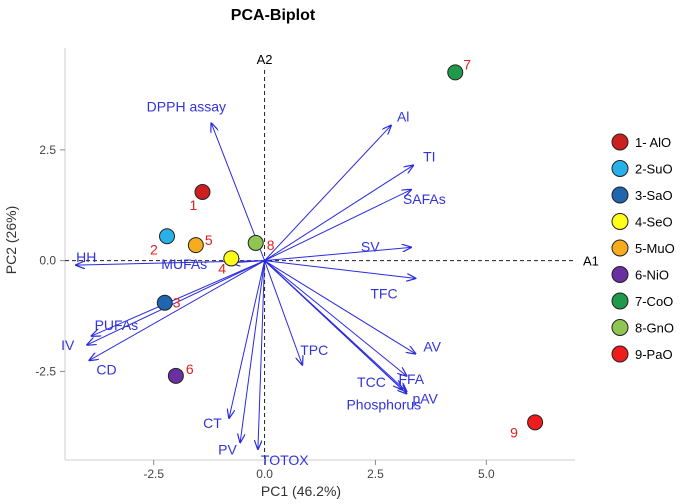 The height and width of the screenshot is (504, 685). What do you see at coordinates (153, 474) in the screenshot?
I see `x-tick-label: -2.5` at bounding box center [153, 474].